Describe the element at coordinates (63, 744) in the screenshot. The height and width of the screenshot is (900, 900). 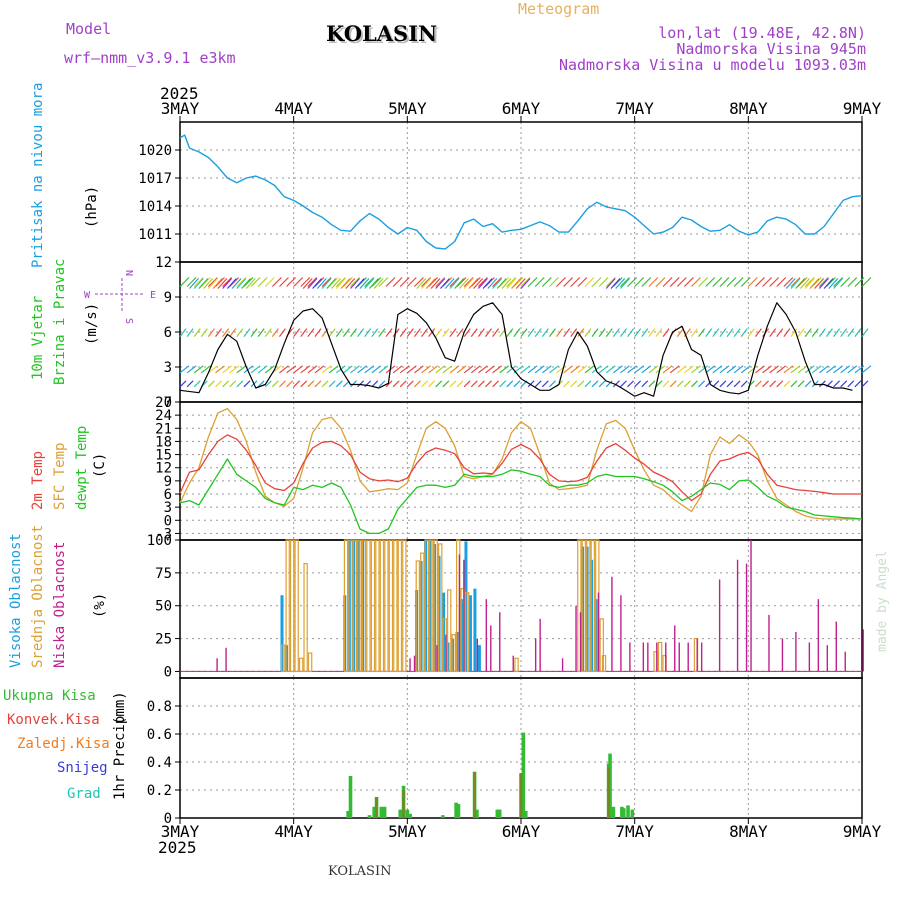
I see `legend-freezing-precip: Zaledj.Kisa` at that location.